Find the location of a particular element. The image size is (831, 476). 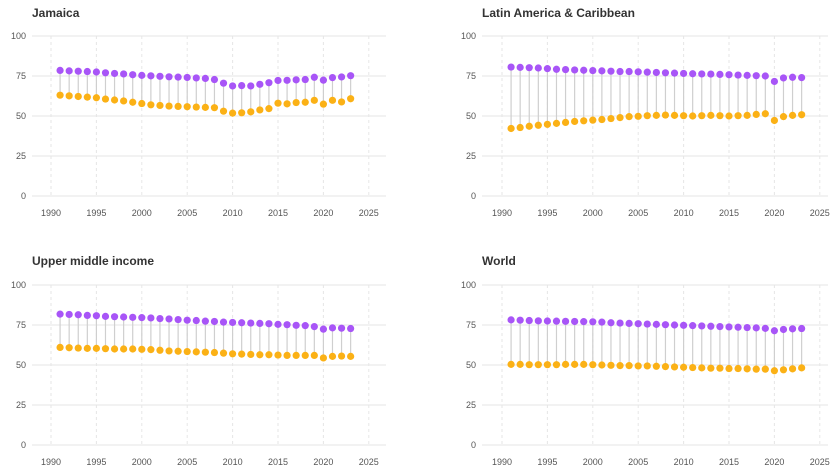

chart-title: World is located at coordinates (499, 261).